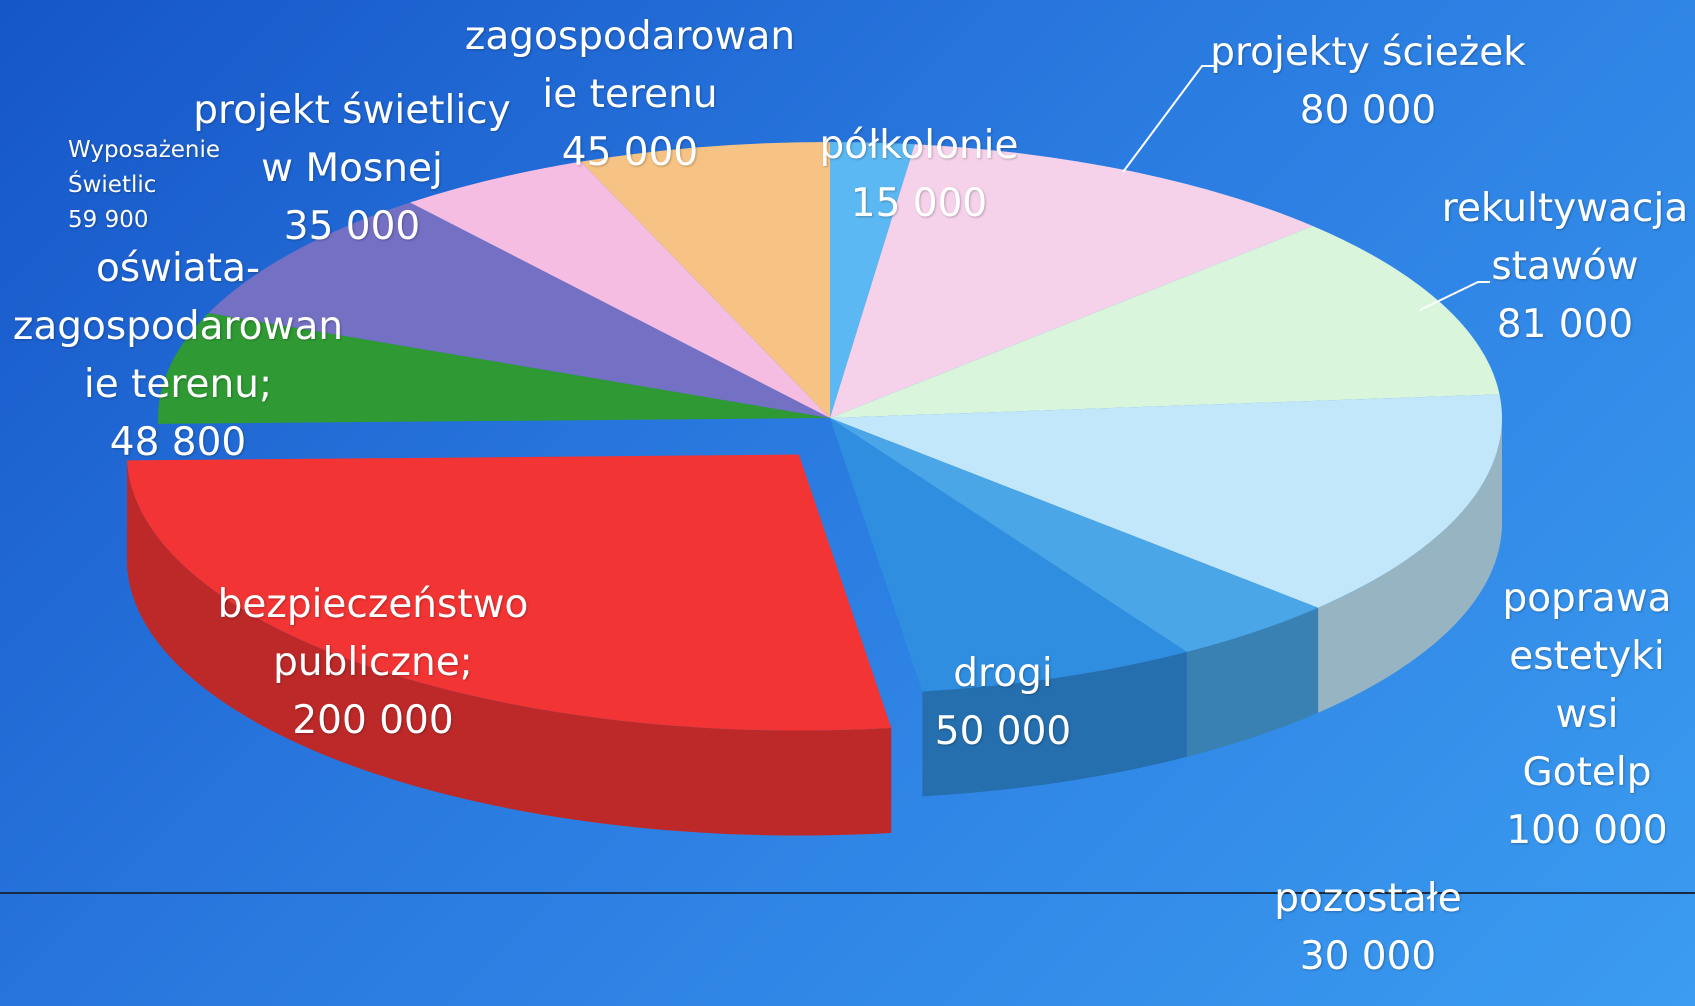  I want to click on slice-label: Wyposażenie Świetlic 59 900, so click(144, 185).